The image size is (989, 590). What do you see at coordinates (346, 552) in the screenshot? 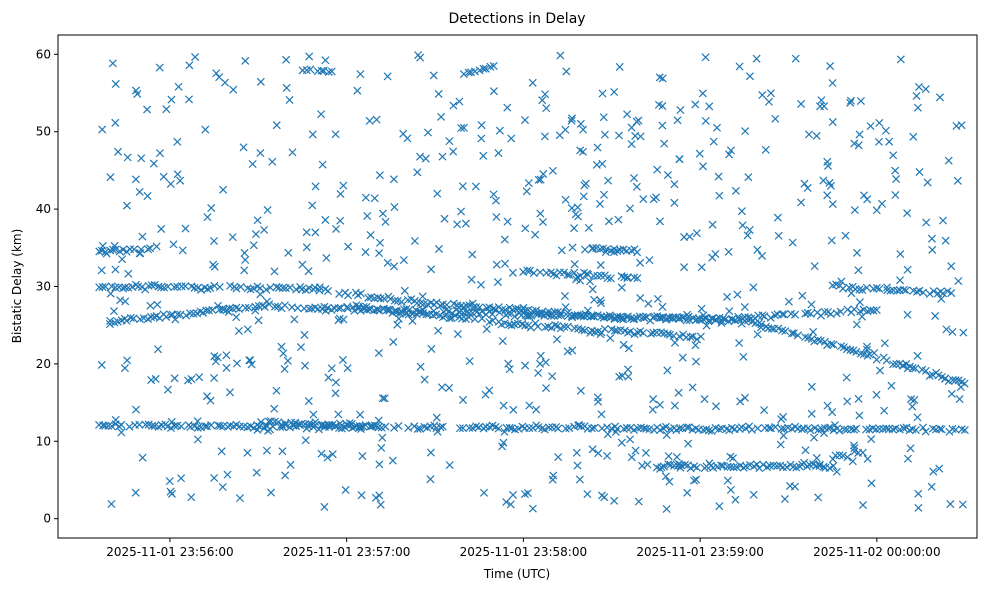
I see `x-tick-label: 2025-11-01 23:57:00` at bounding box center [346, 552].